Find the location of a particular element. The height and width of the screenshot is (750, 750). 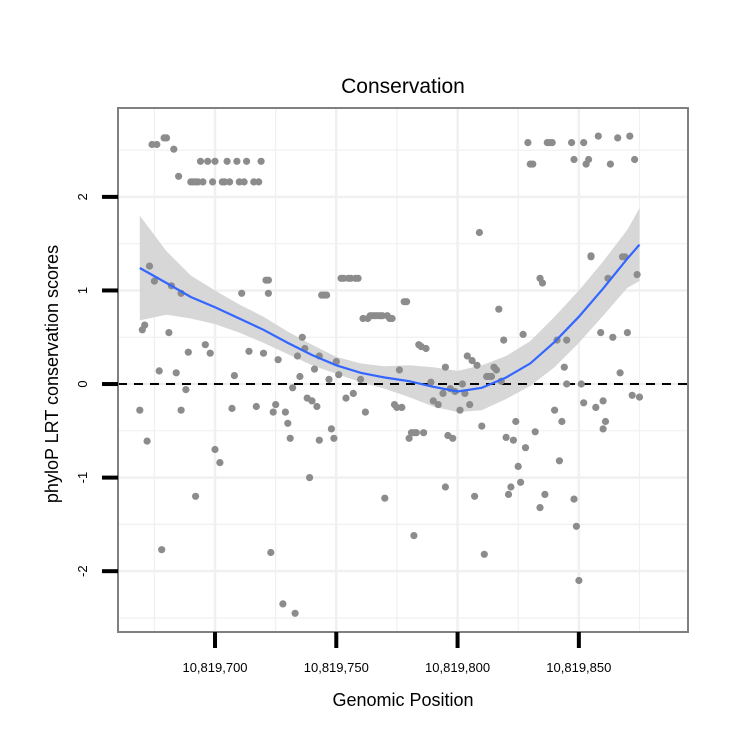

y-tick-label: 1 is located at coordinates (82, 290).